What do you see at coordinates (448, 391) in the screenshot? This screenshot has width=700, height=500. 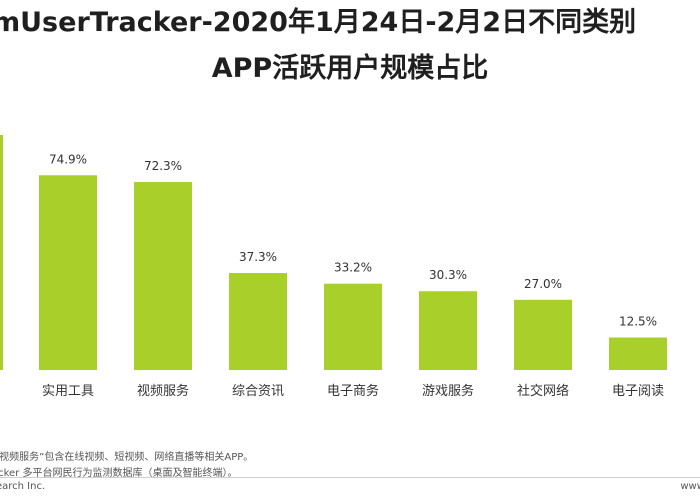 I see `category-label-4: 游戏服务` at bounding box center [448, 391].